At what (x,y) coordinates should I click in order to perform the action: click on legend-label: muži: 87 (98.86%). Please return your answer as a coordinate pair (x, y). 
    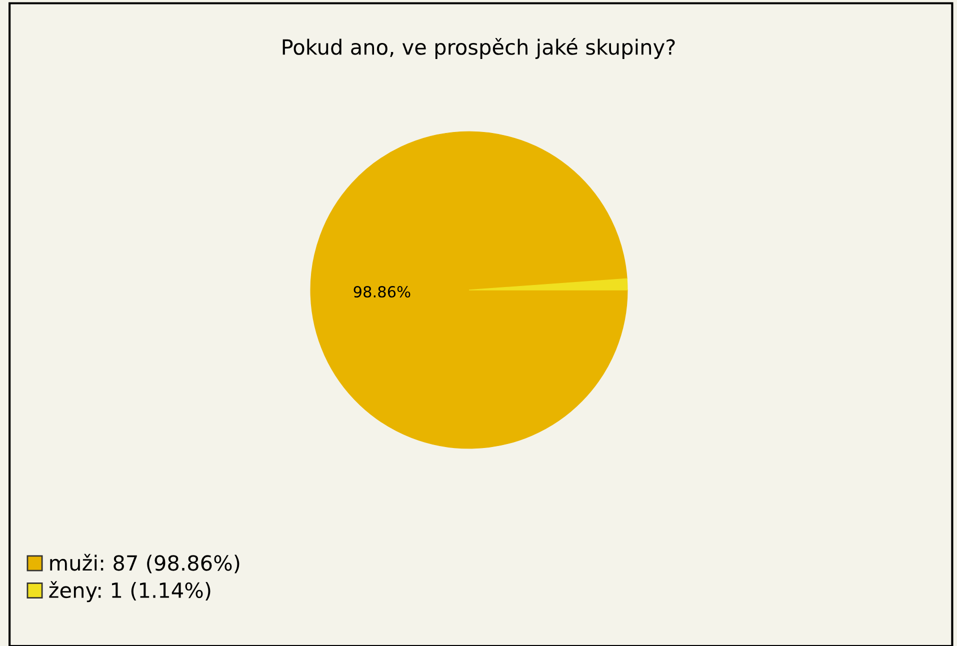
    Looking at the image, I should click on (145, 564).